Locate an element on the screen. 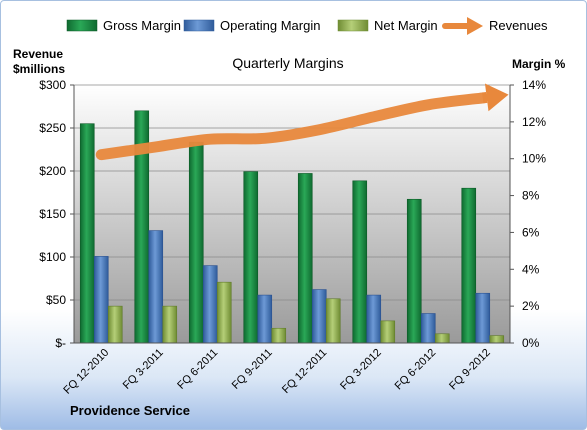  category-label: FQ 6-2011 is located at coordinates (197, 369).